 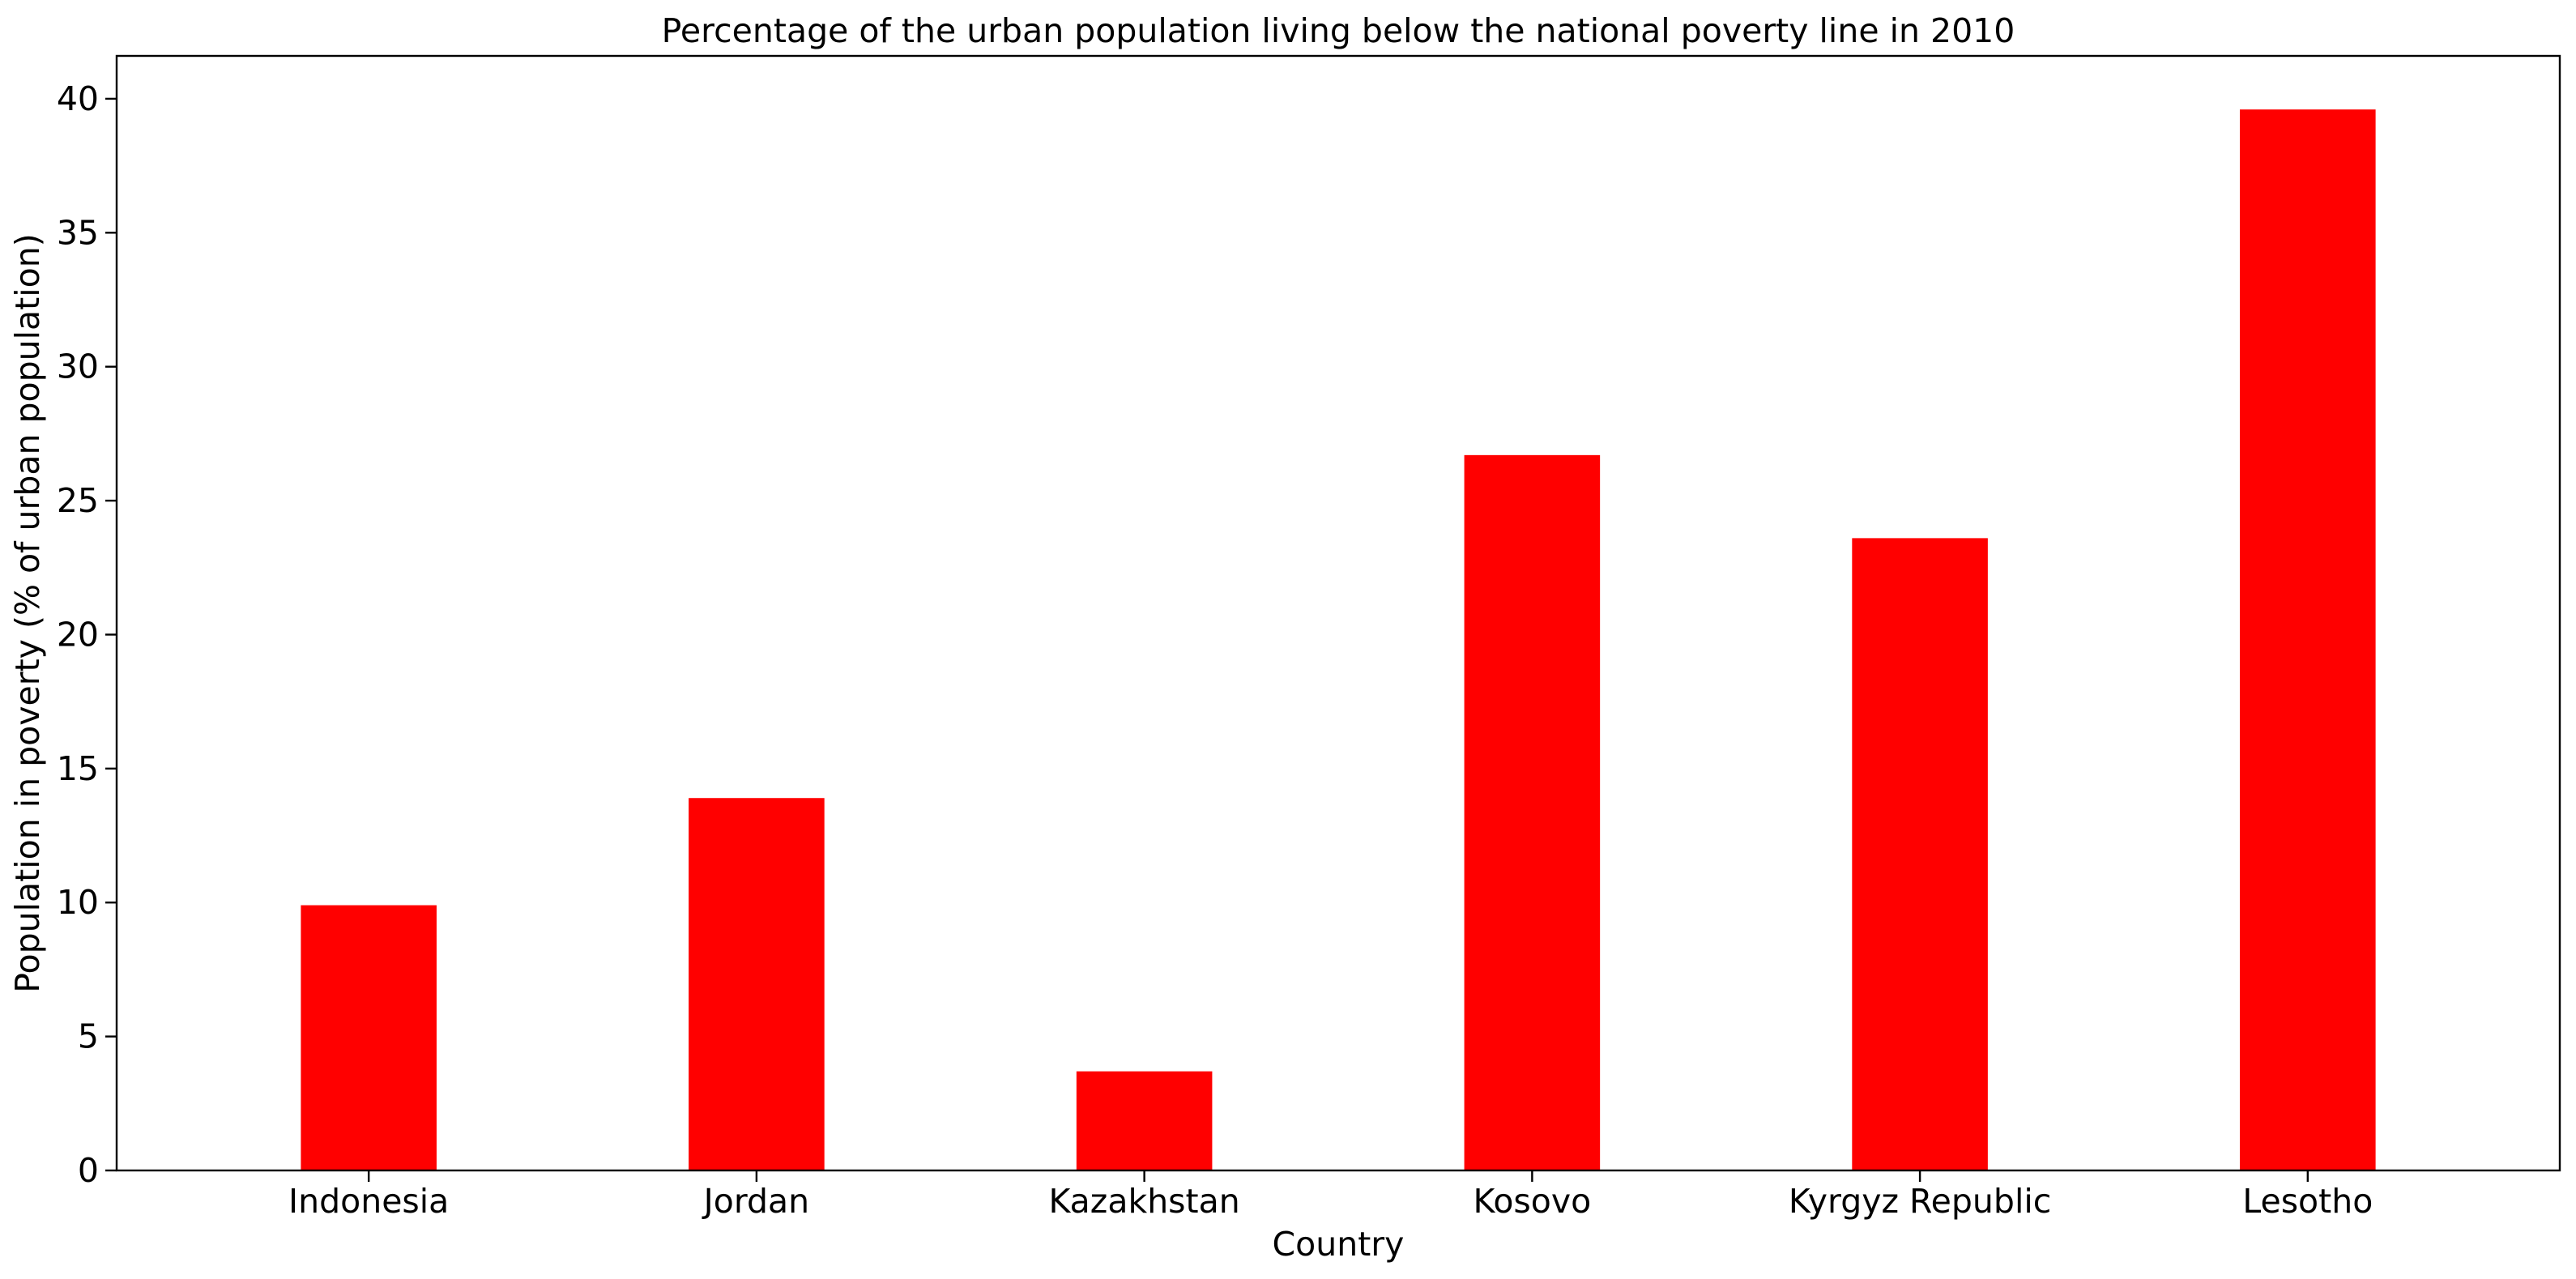 What do you see at coordinates (78, 500) in the screenshot?
I see `y-tick-label: 25` at bounding box center [78, 500].